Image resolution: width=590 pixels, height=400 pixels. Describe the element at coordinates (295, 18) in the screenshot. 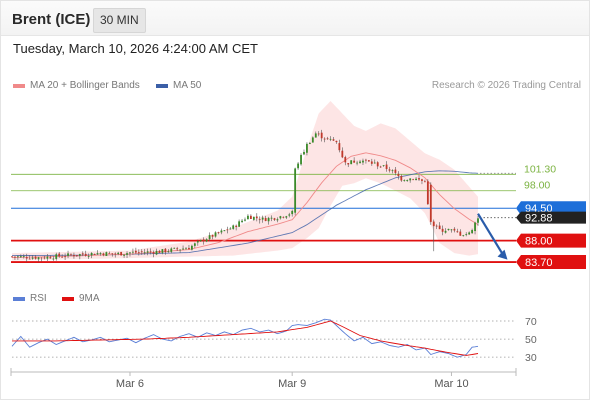

I see `header-bar: Brent (ICE) 30 MIN` at that location.